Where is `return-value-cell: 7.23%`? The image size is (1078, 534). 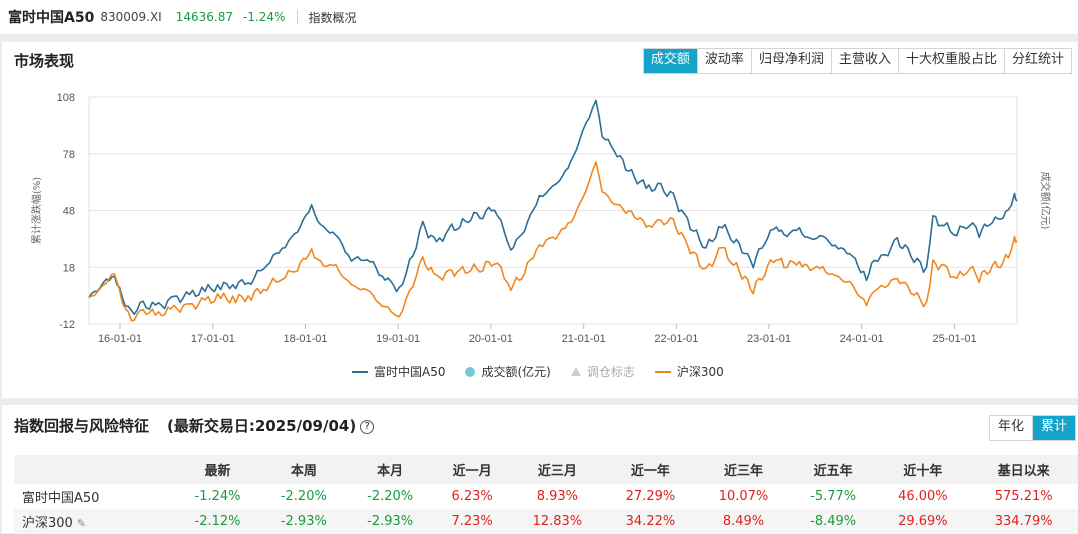 return-value-cell: 7.23% is located at coordinates (472, 521).